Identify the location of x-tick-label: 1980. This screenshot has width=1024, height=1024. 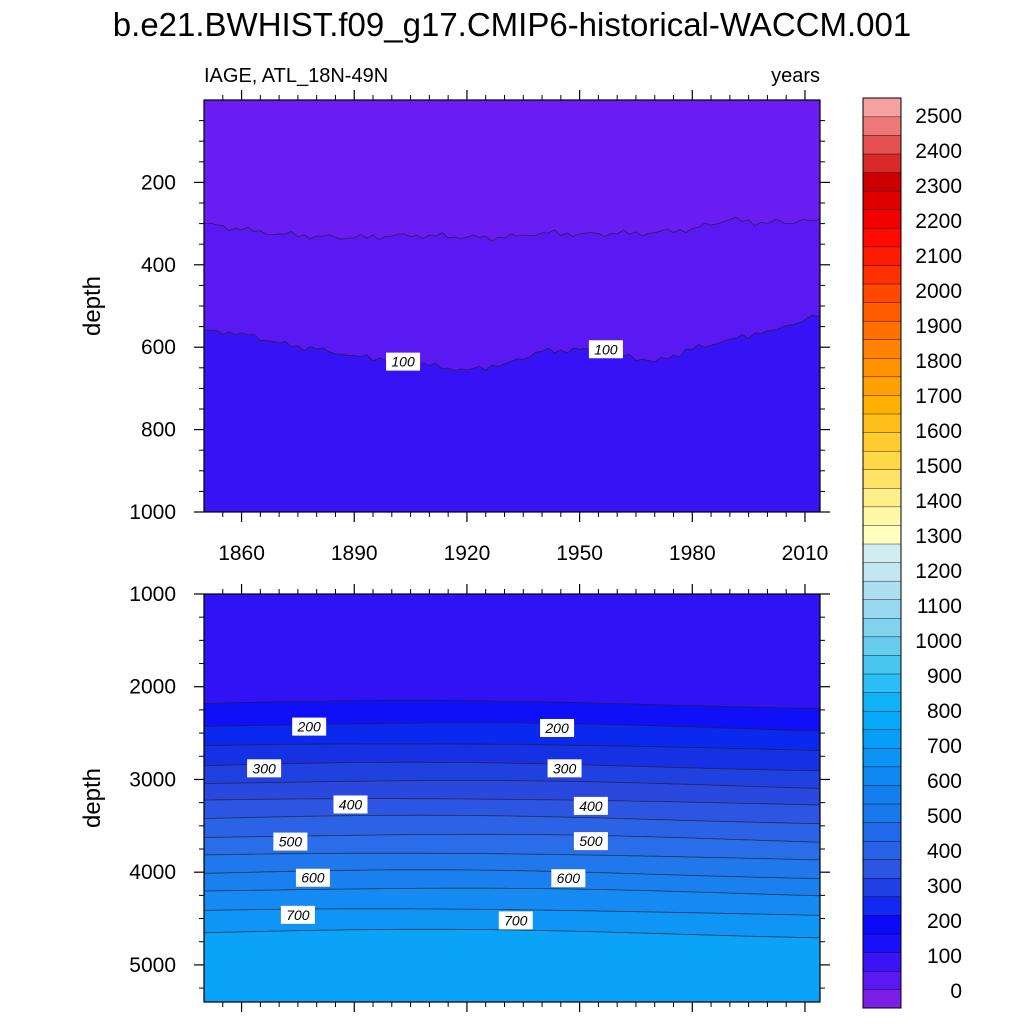
(692, 553).